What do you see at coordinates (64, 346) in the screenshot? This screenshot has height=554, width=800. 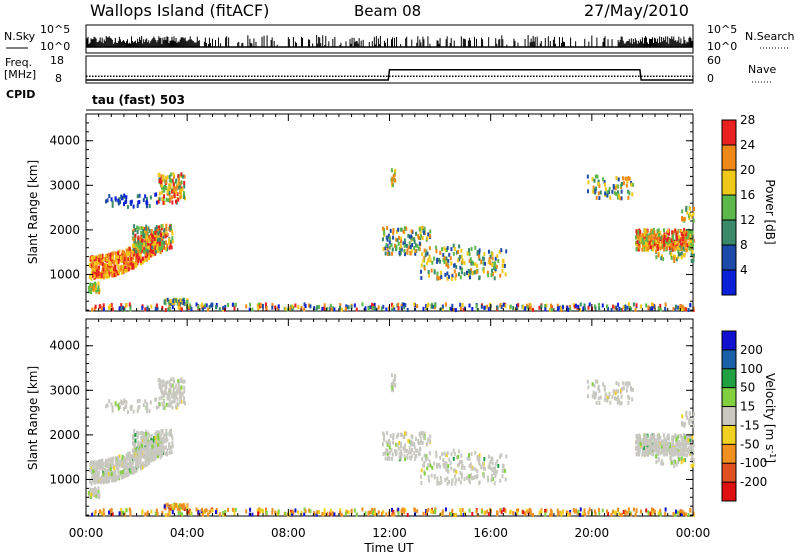 I see `velocity-ytick-label: 4000` at bounding box center [64, 346].